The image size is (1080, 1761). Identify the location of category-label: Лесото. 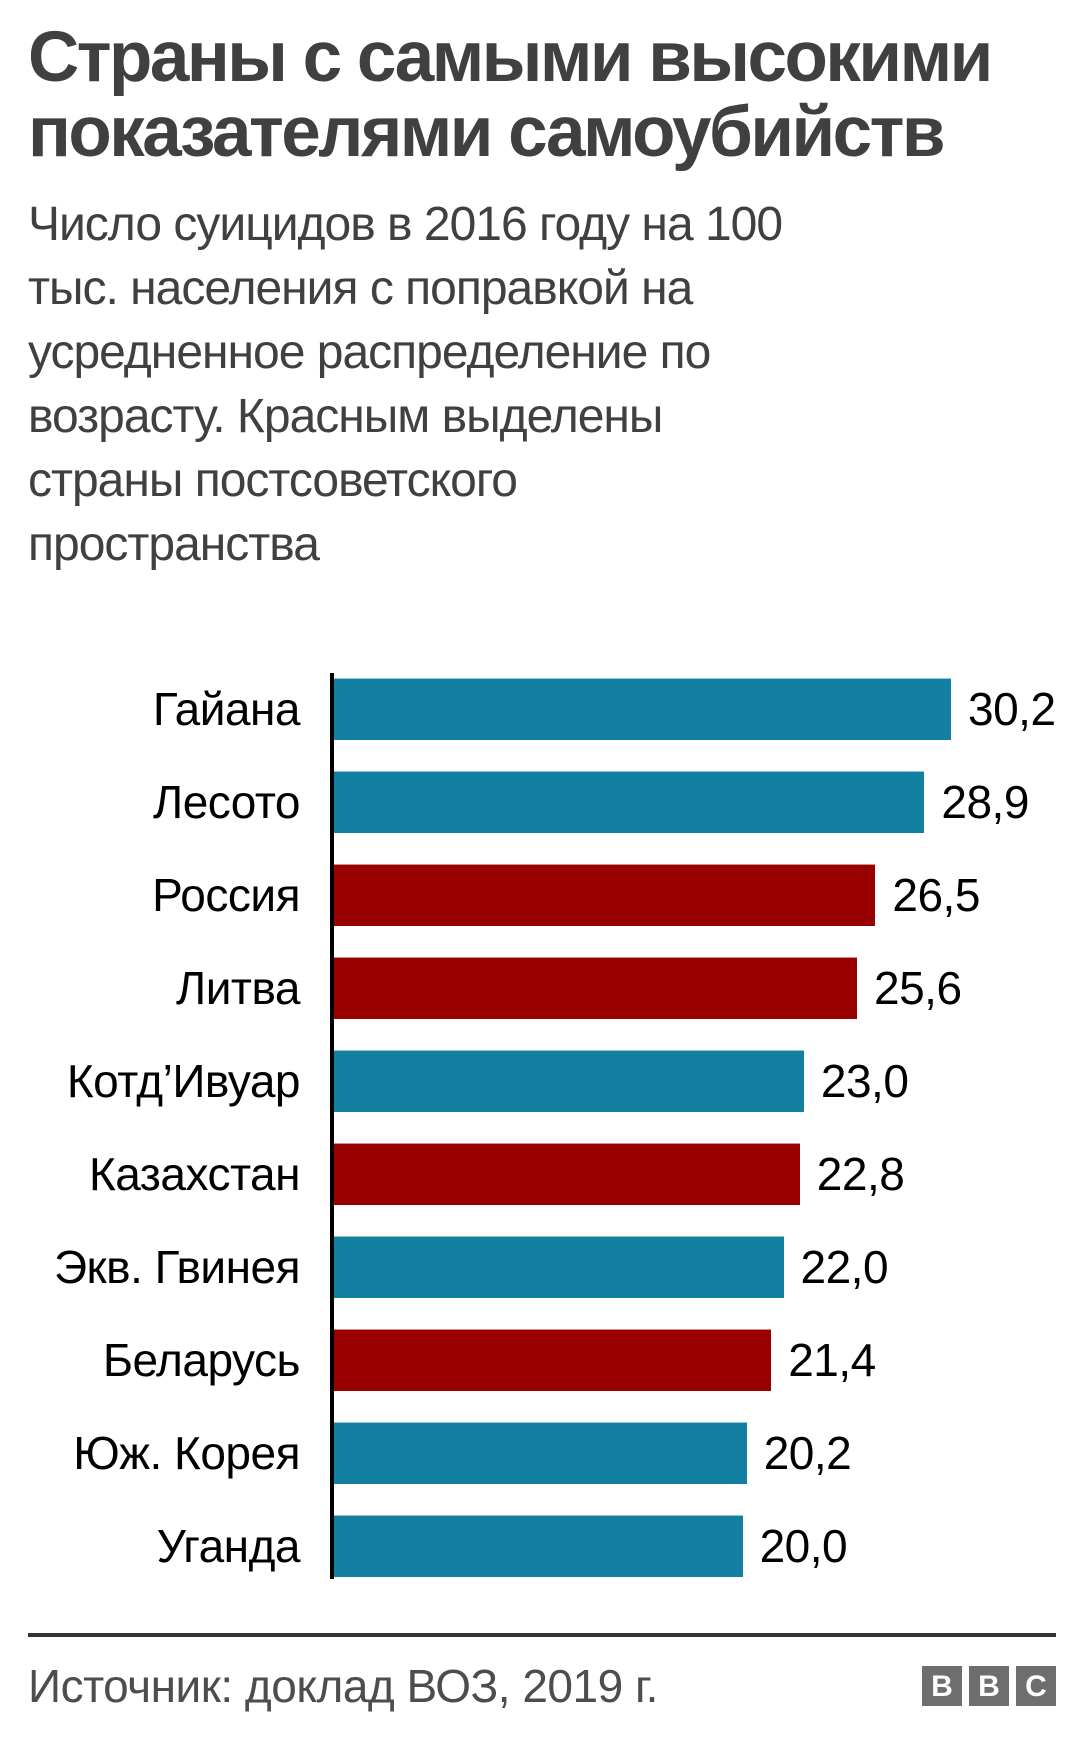
(227, 802).